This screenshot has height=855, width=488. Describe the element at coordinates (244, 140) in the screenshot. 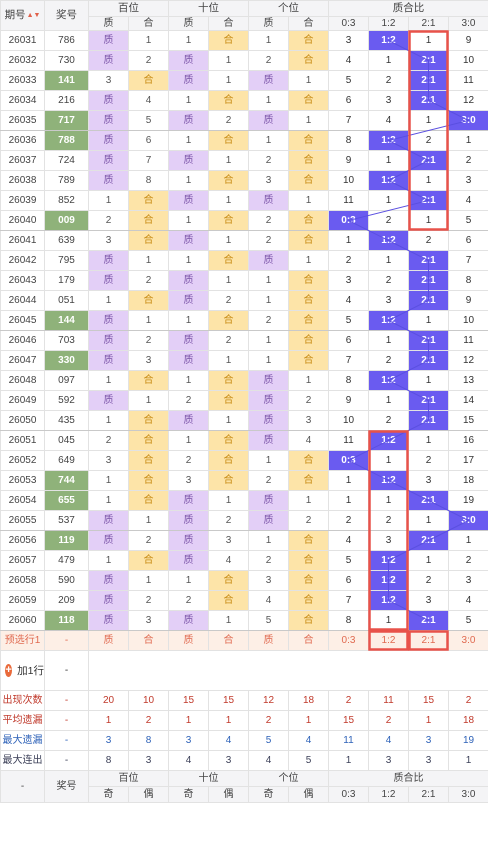

I see `draw-row: 26036 788 质 6 1 合 1 合 8 1:2 2 1` at that location.